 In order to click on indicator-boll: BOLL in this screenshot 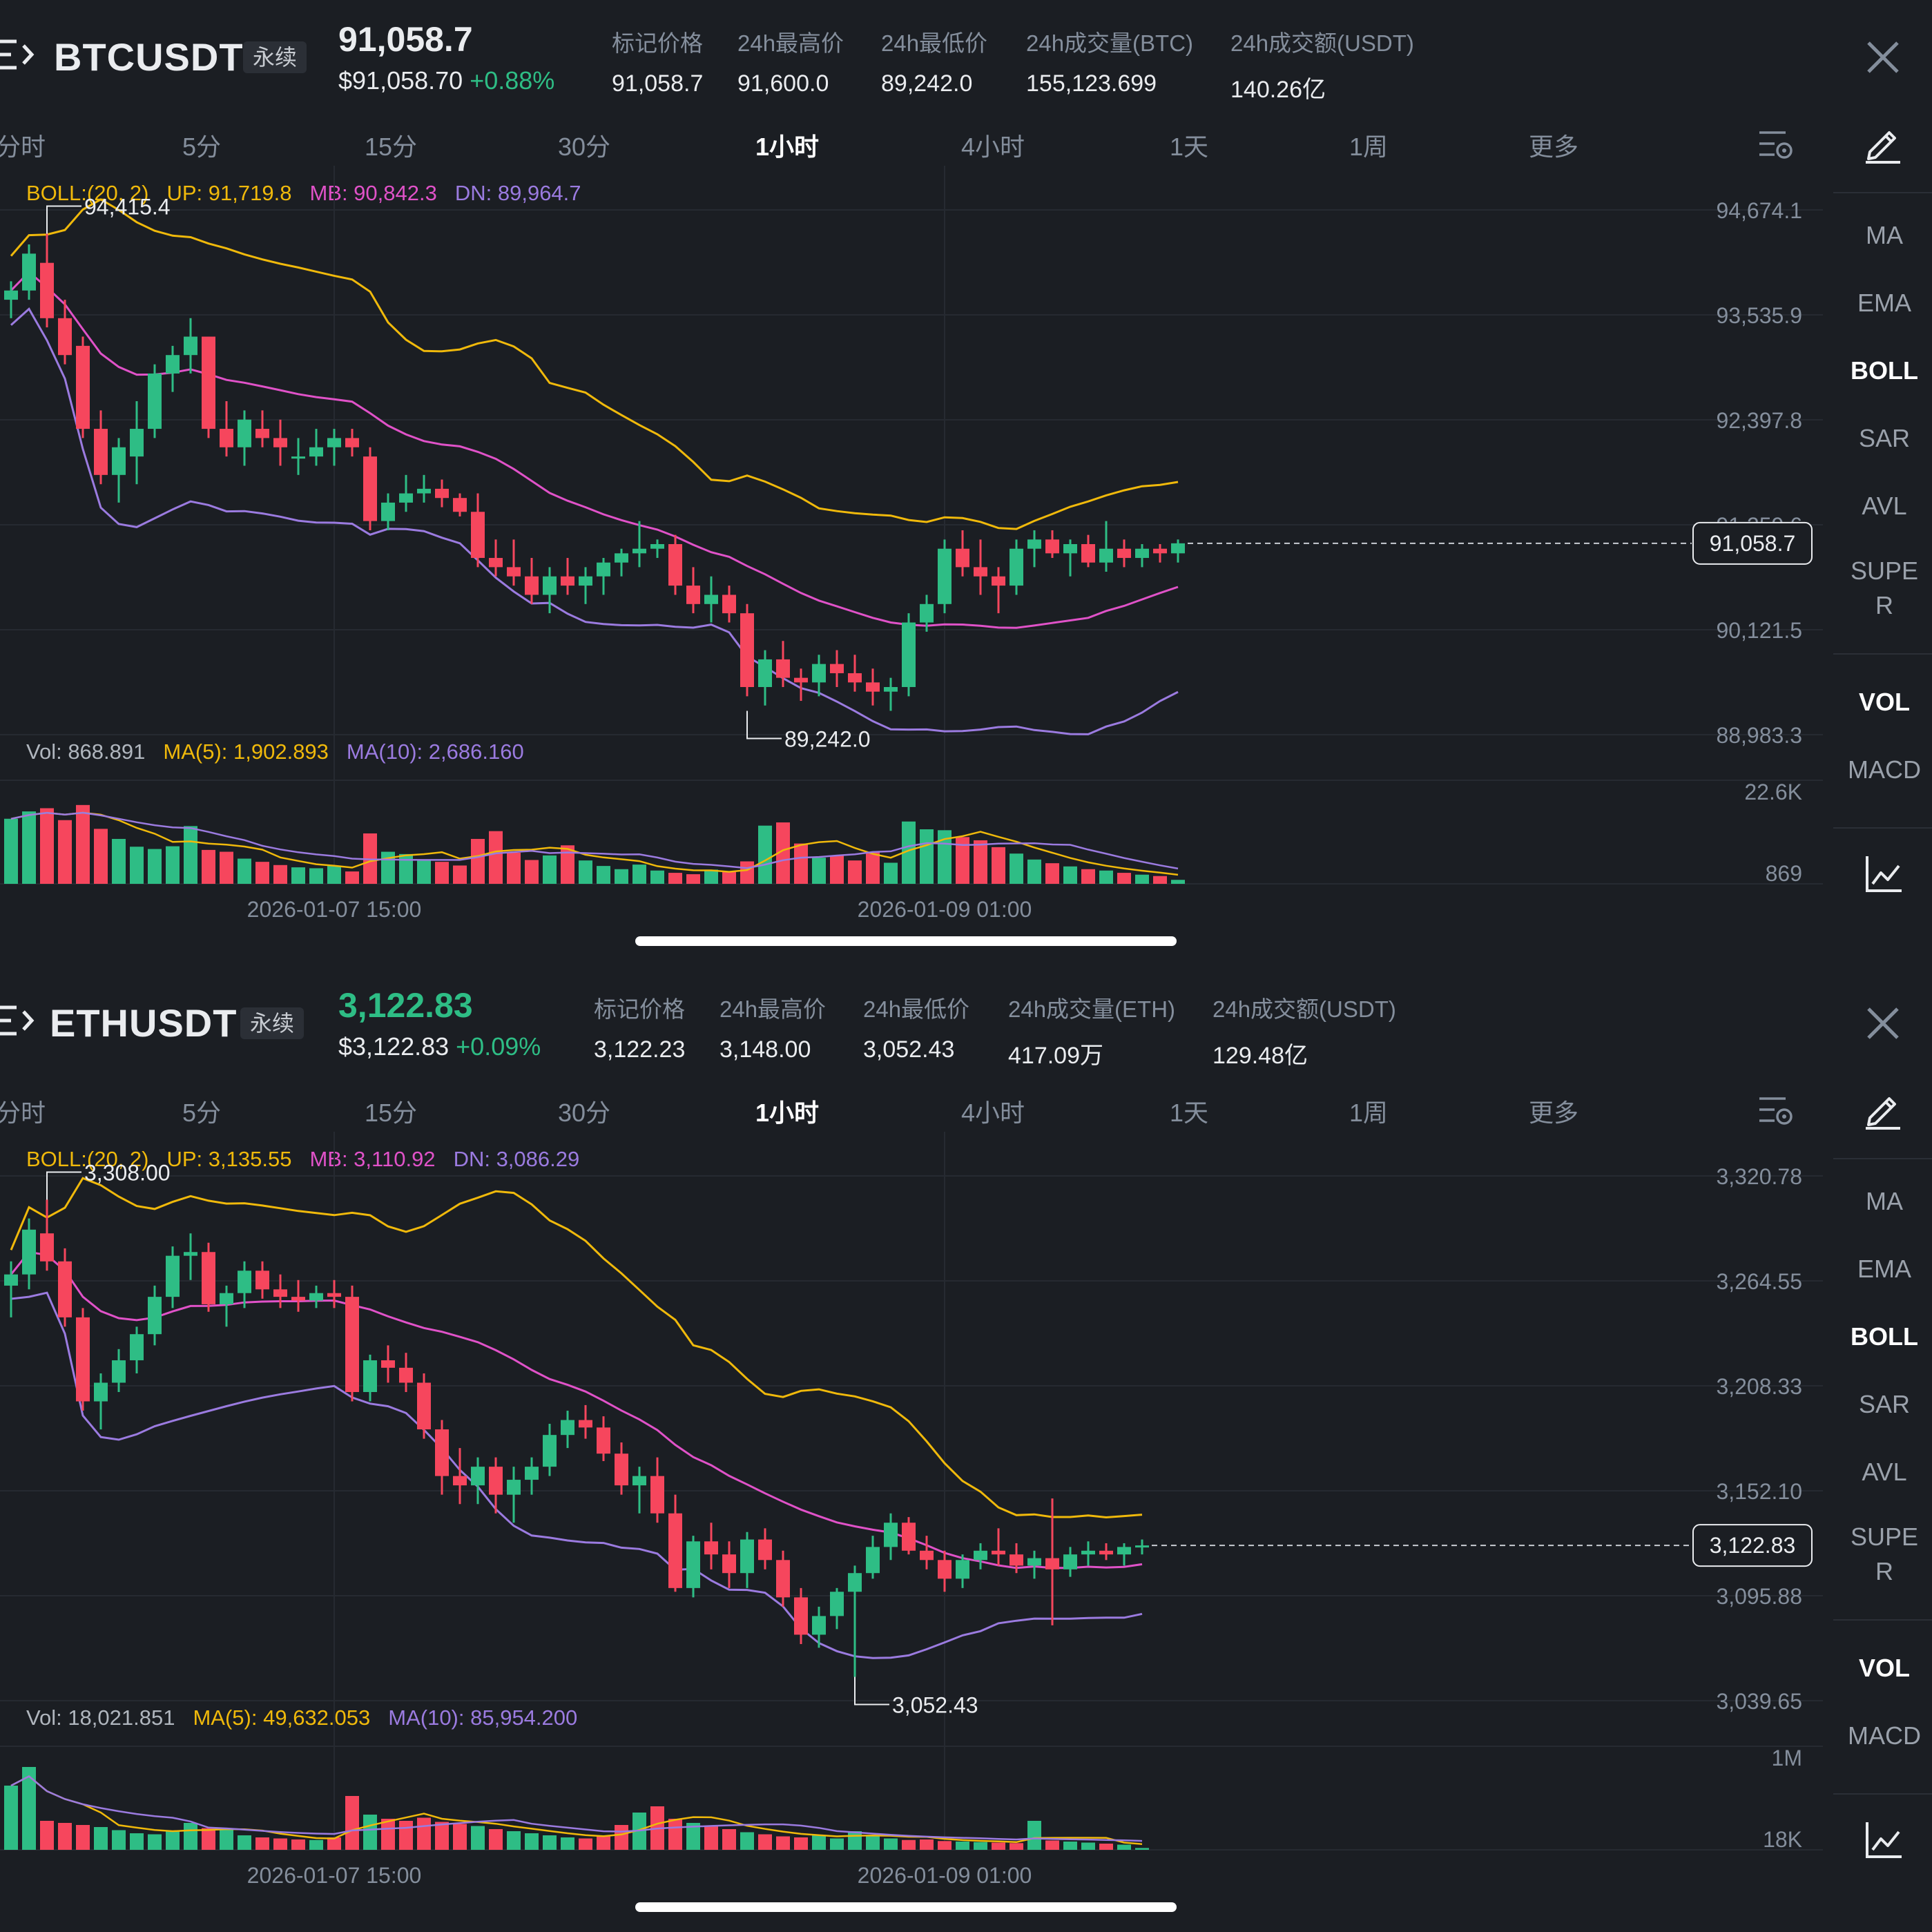, I will do `click(1884, 1336)`.